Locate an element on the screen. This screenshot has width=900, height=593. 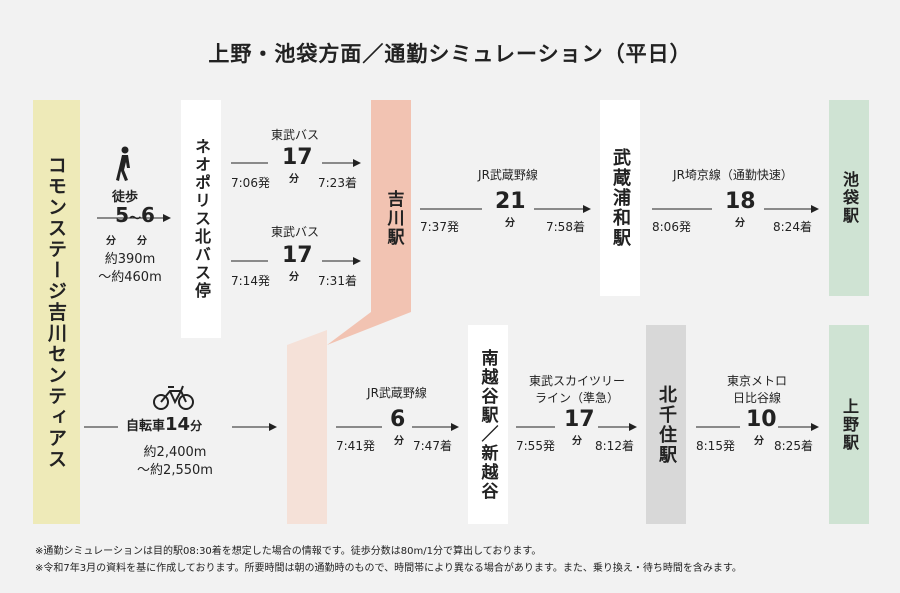
yoshikawa-lower-band is located at coordinates (307, 427).